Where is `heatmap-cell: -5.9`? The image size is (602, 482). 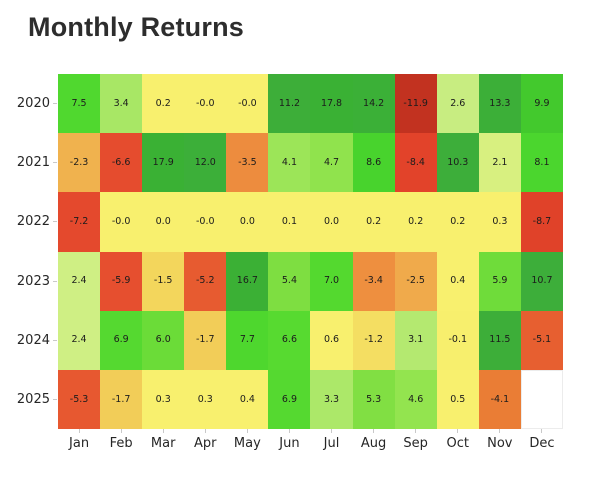 heatmap-cell: -5.9 is located at coordinates (121, 281).